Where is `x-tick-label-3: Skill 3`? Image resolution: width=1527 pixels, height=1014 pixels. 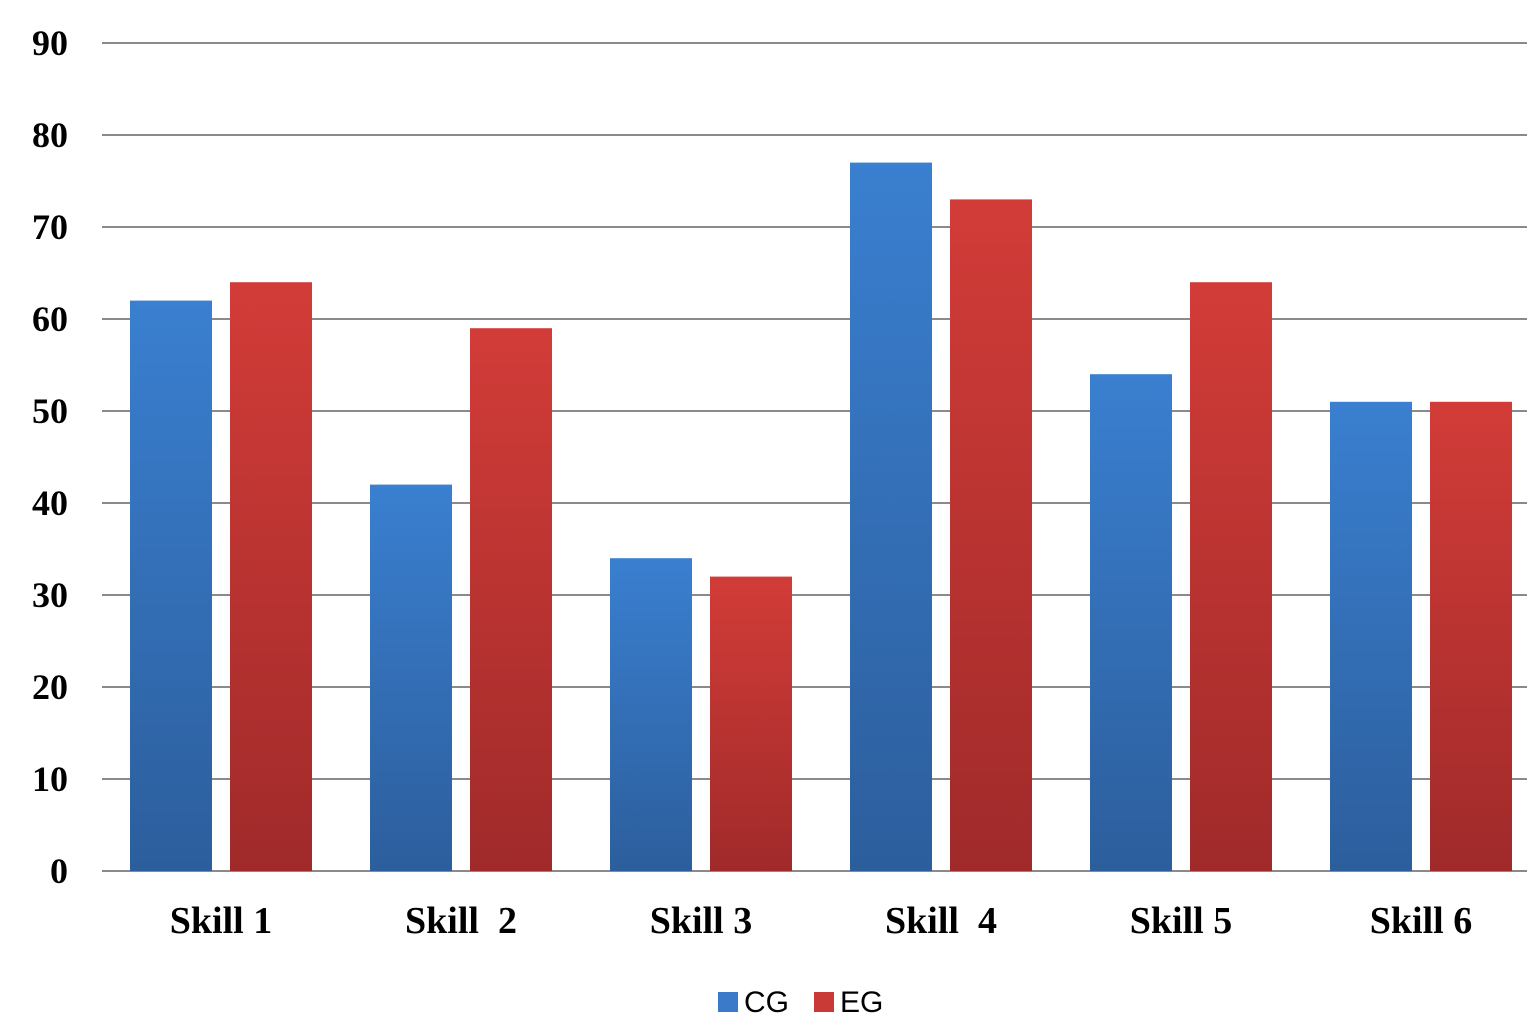 x-tick-label-3: Skill 3 is located at coordinates (701, 921).